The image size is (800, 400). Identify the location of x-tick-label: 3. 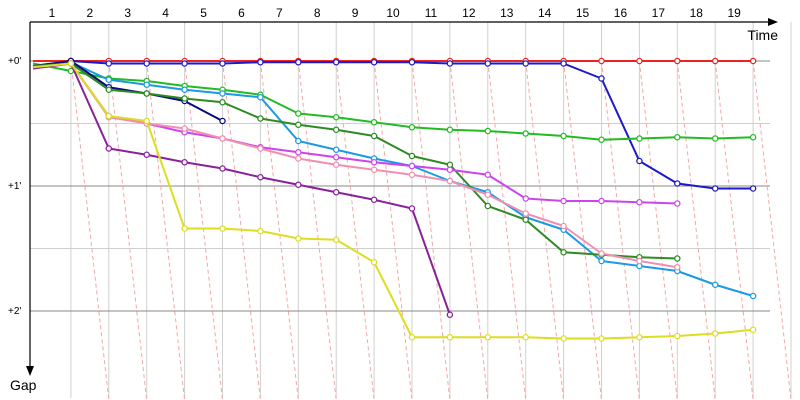
(127, 13).